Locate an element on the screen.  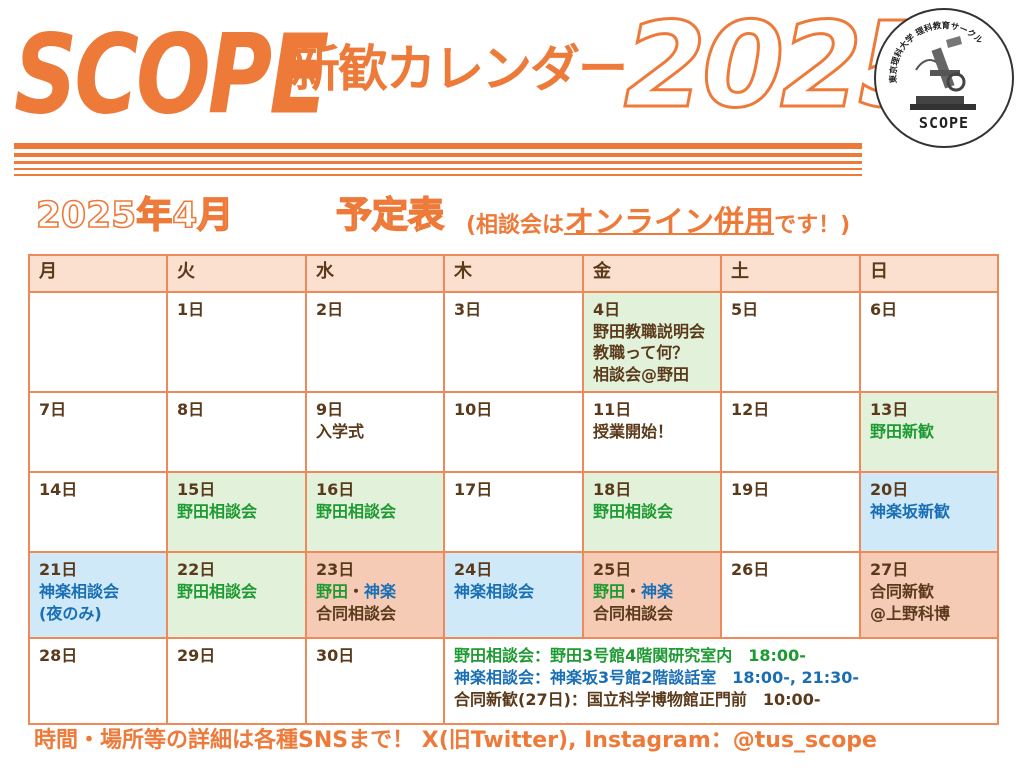
day-number: 21日 is located at coordinates (58, 570).